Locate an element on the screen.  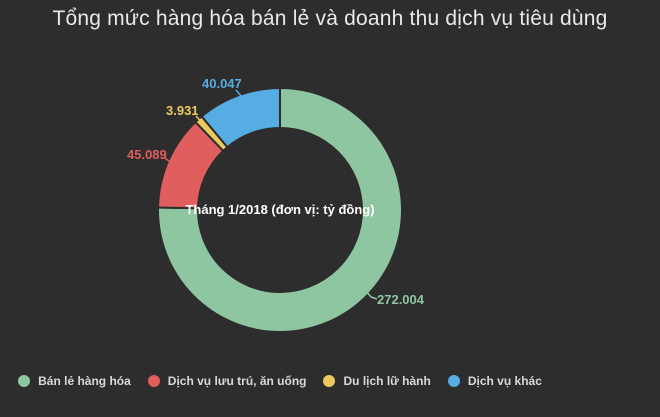
slice-value-label: 3.931 is located at coordinates (182, 110).